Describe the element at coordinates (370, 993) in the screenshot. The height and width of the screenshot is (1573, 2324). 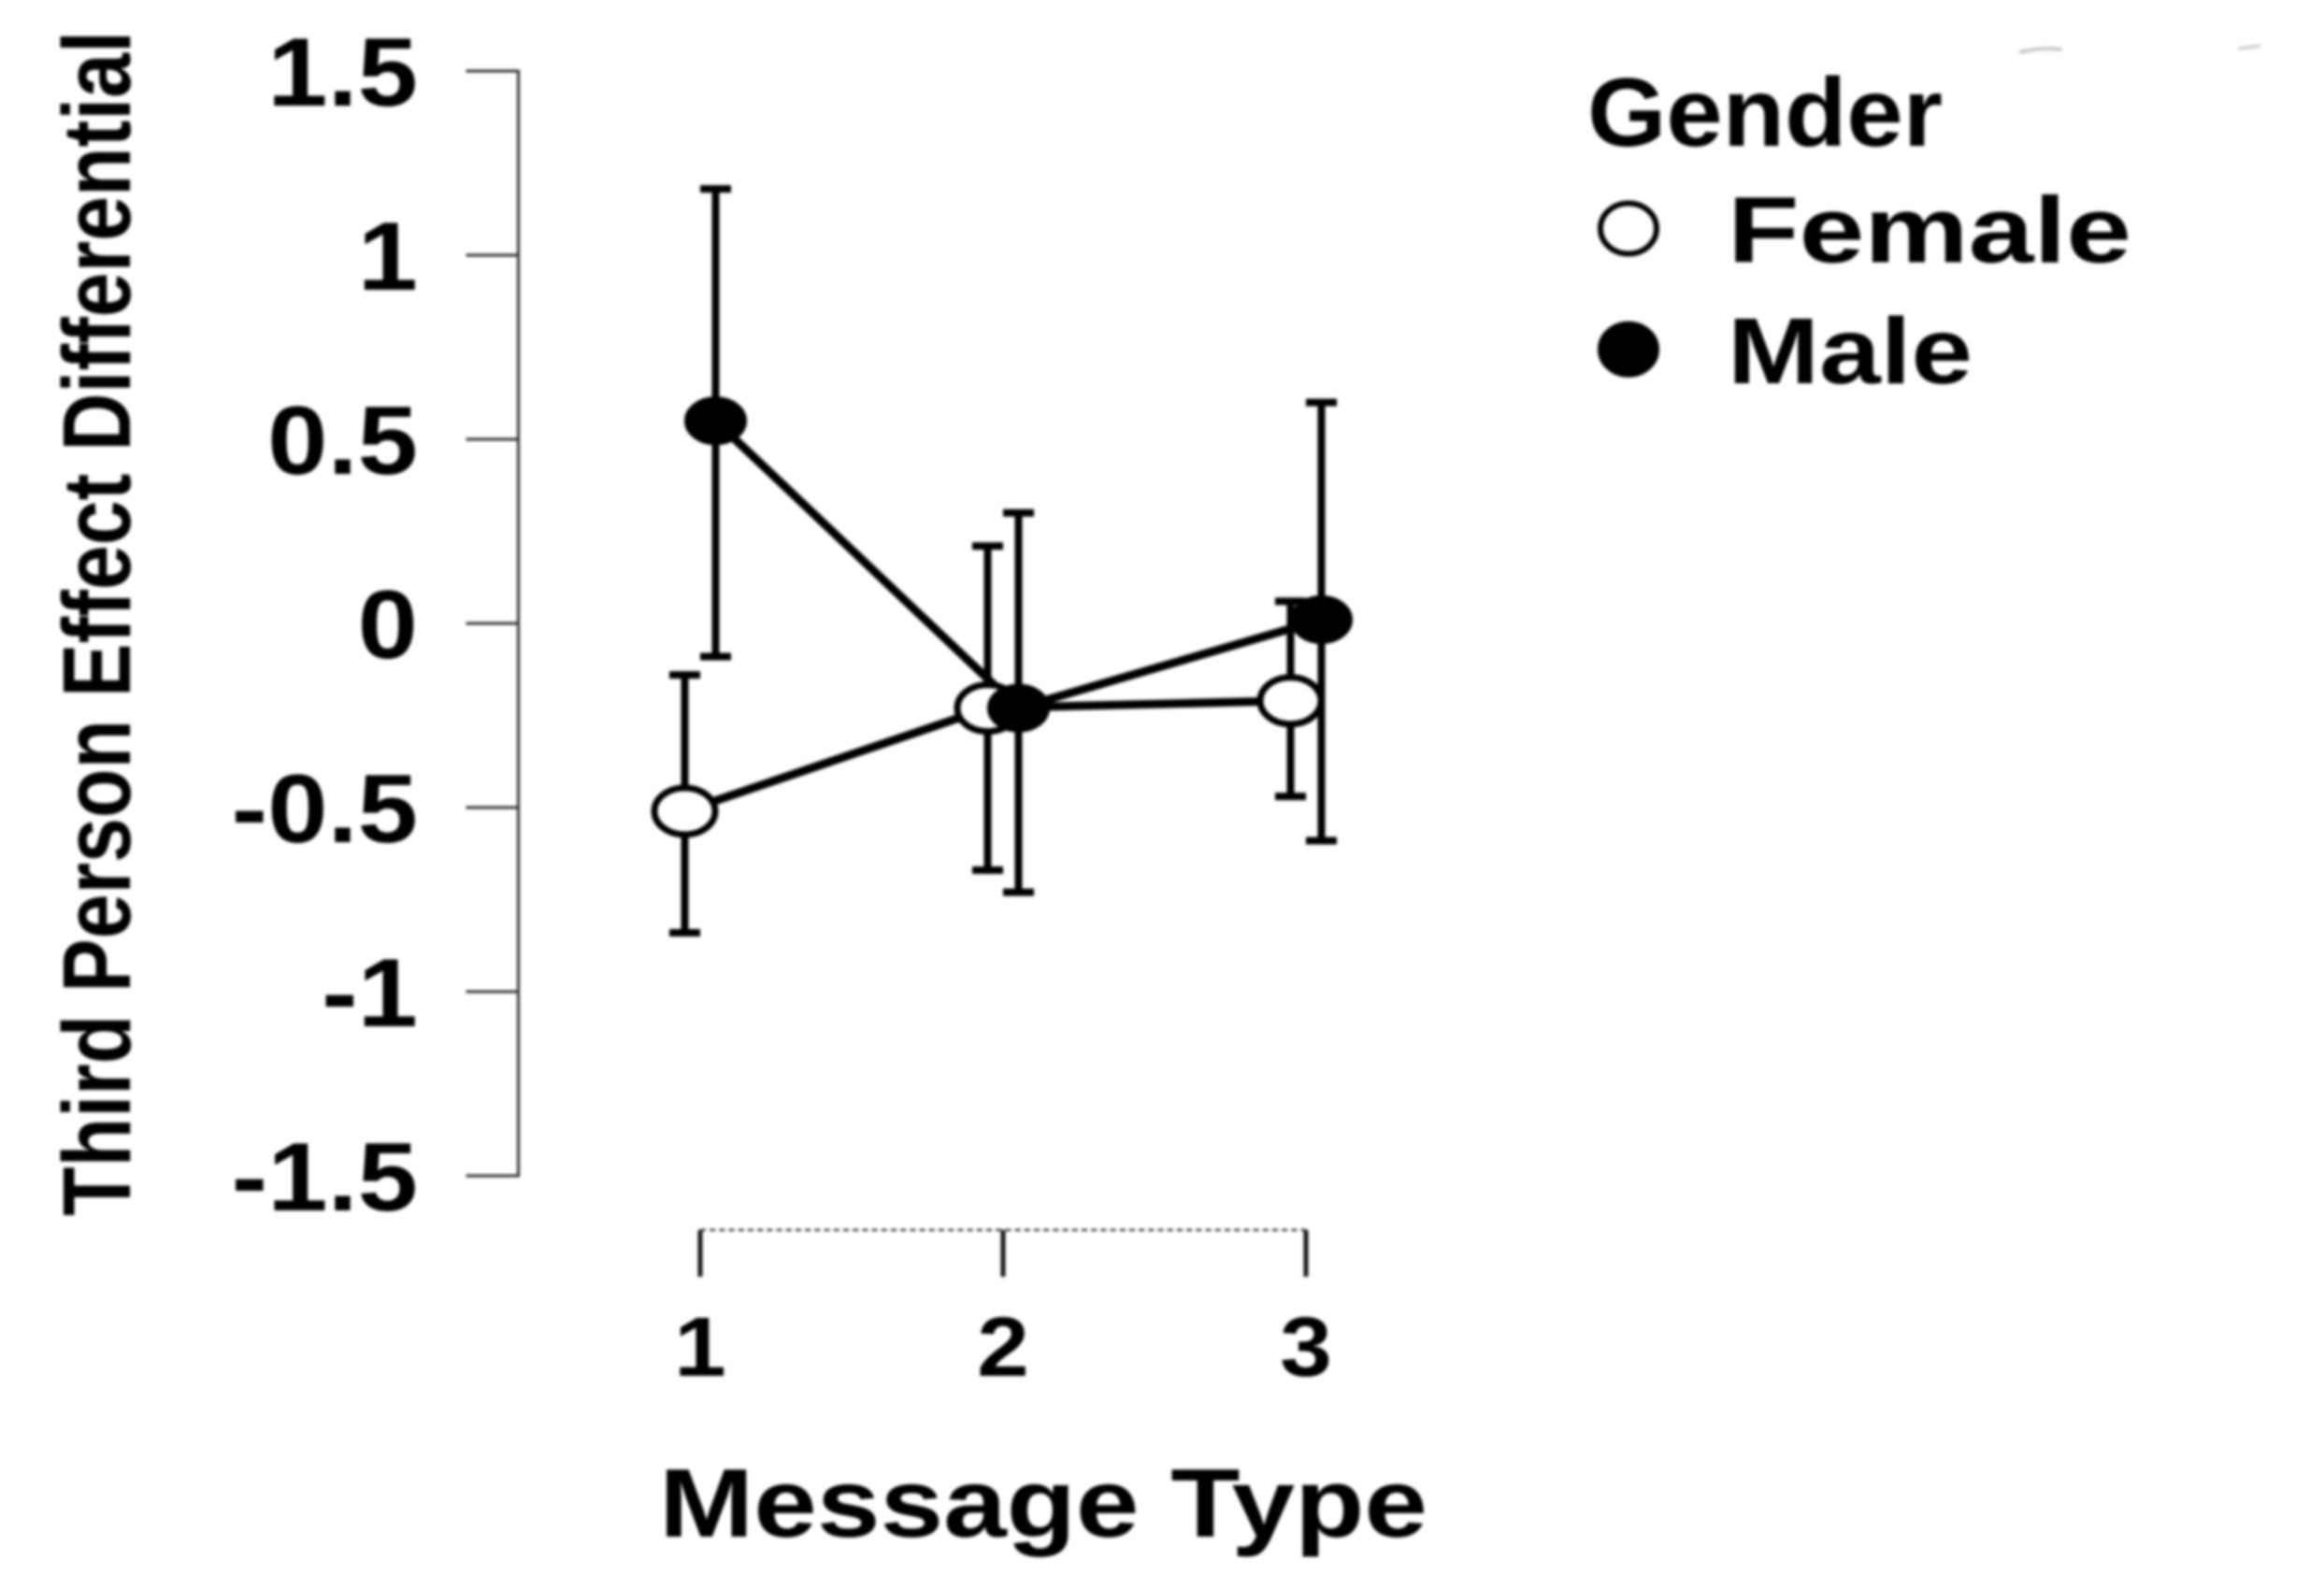
I see `y-tick-label: -1` at that location.